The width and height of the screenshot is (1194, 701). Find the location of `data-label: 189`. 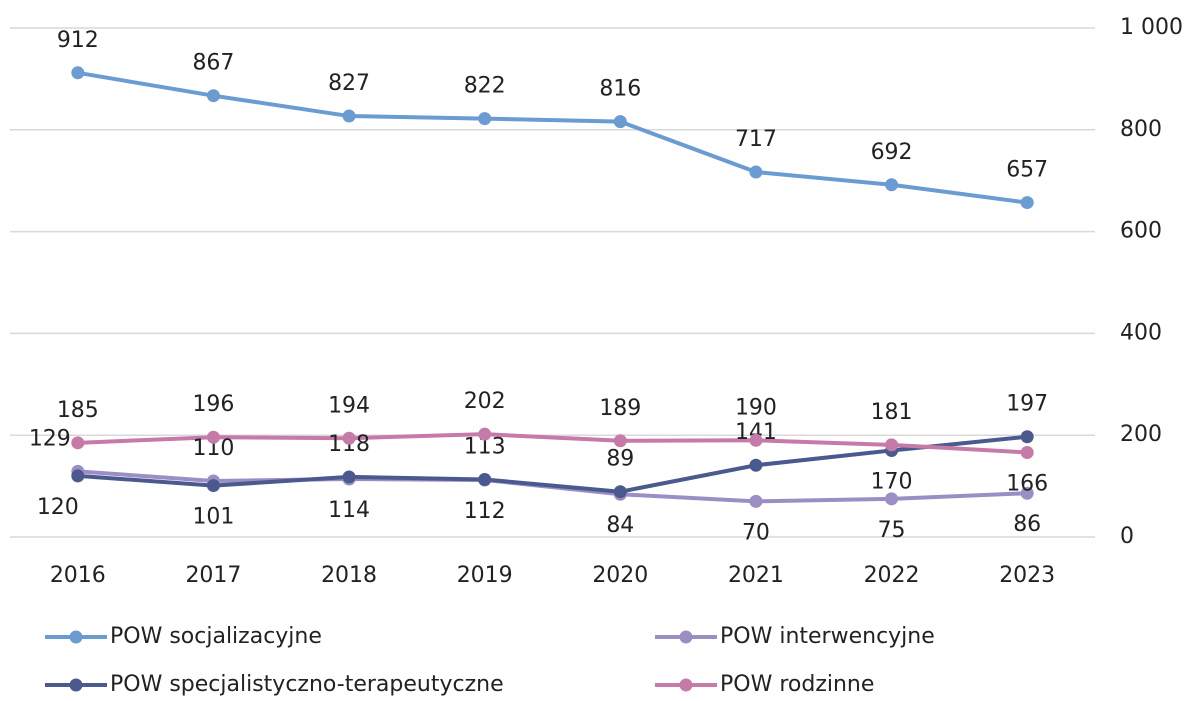

data-label: 189 is located at coordinates (620, 408).